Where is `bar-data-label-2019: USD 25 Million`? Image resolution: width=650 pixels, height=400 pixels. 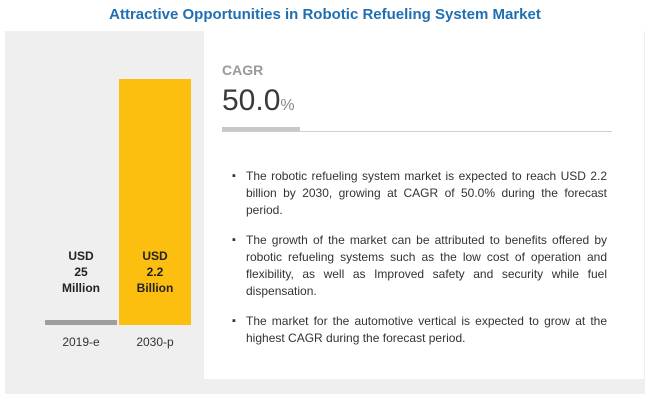 bar-data-label-2019: USD 25 Million is located at coordinates (81, 272).